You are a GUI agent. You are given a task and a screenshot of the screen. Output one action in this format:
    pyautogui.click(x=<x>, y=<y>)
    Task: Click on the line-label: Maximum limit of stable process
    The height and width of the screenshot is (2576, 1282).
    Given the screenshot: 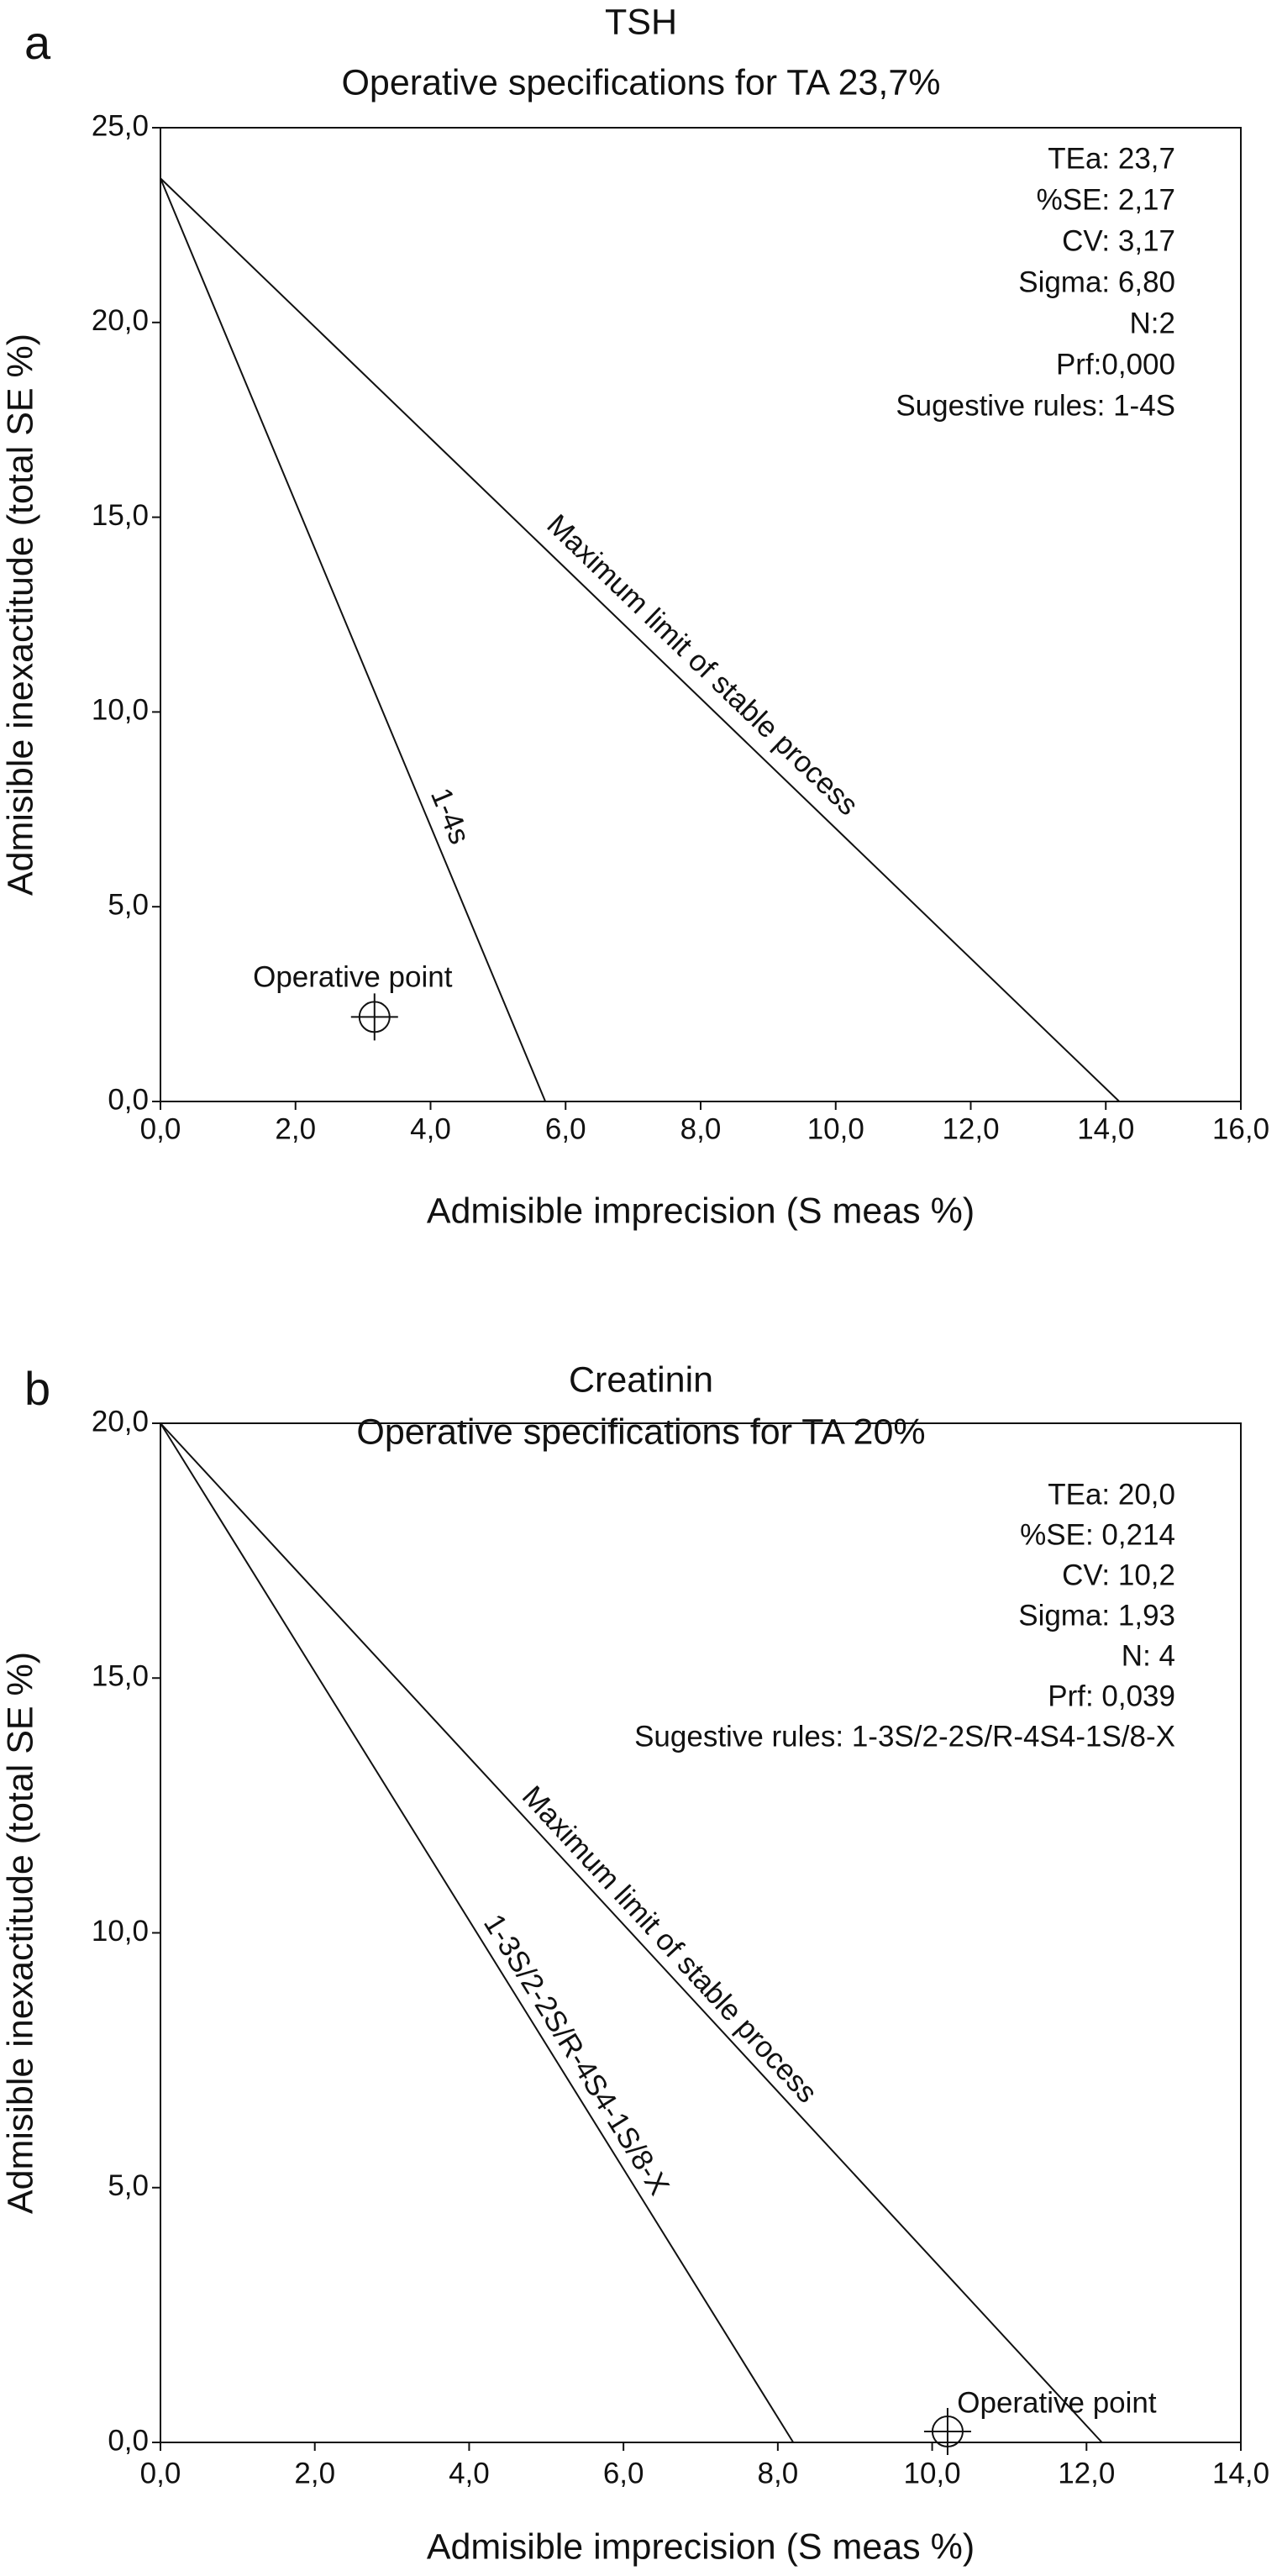 What is the action you would take?
    pyautogui.click(x=702, y=665)
    